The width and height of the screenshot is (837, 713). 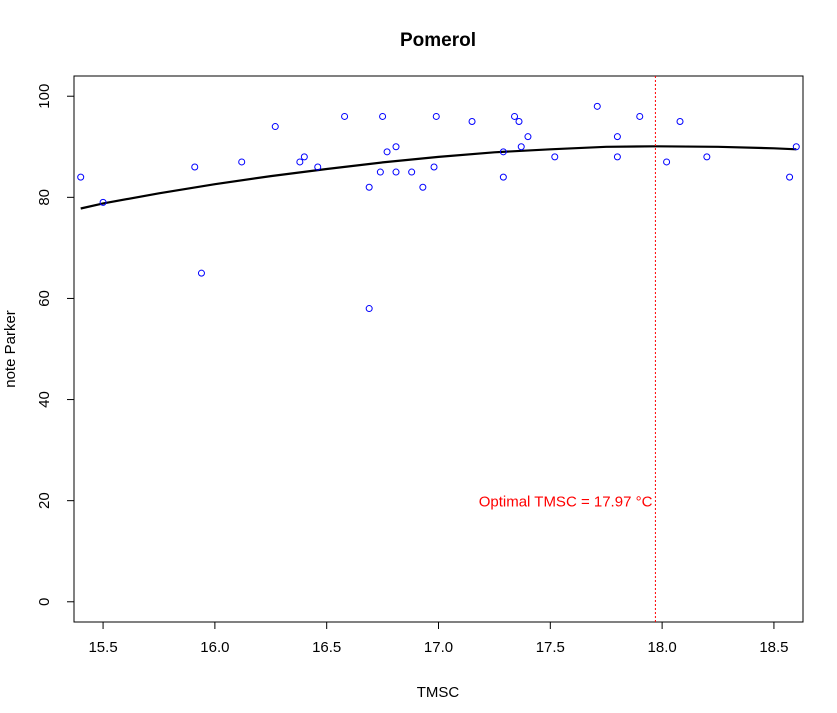 I want to click on x-tick-label: 16.0, so click(x=214, y=647).